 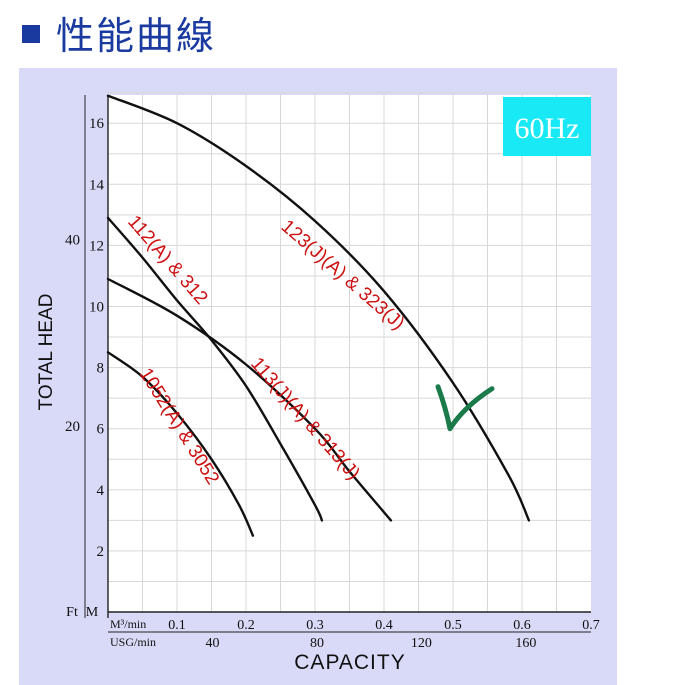 What do you see at coordinates (72, 241) in the screenshot?
I see `y-tick-label-ft: 40` at bounding box center [72, 241].